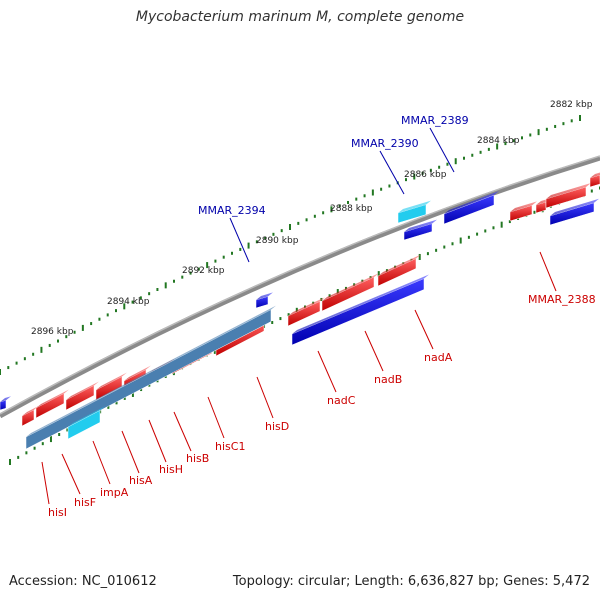 This screenshot has height=600, width=600. I want to click on gene-label-forward: impA, so click(114, 492).